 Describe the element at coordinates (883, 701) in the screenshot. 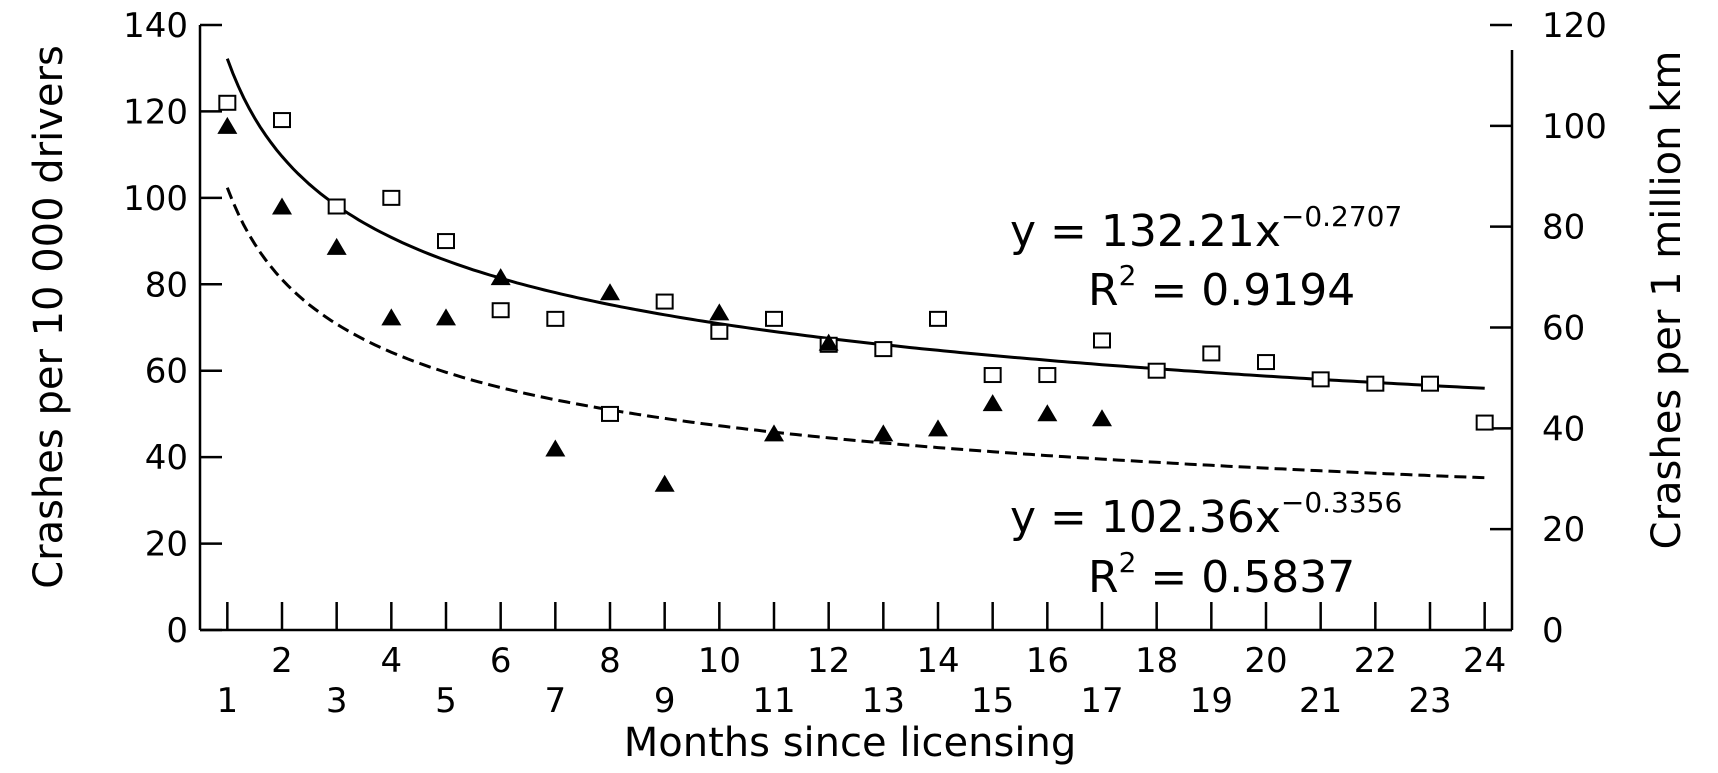

I see `x-tick-label: 13` at that location.